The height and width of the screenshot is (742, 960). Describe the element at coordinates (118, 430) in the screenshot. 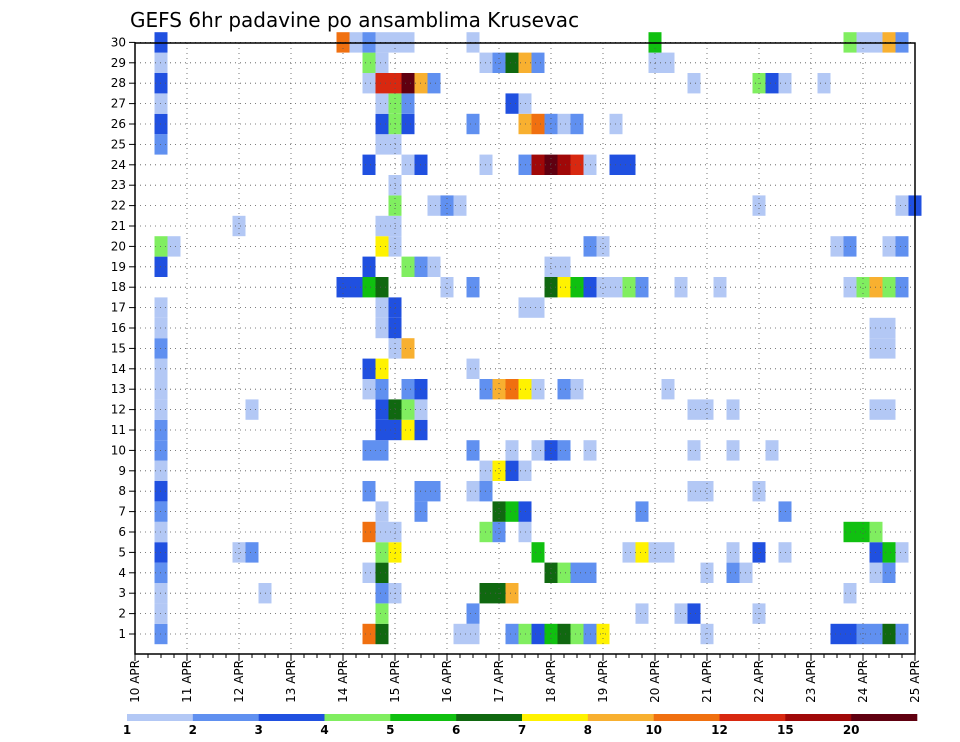

I see `y-tick-label: 11` at that location.